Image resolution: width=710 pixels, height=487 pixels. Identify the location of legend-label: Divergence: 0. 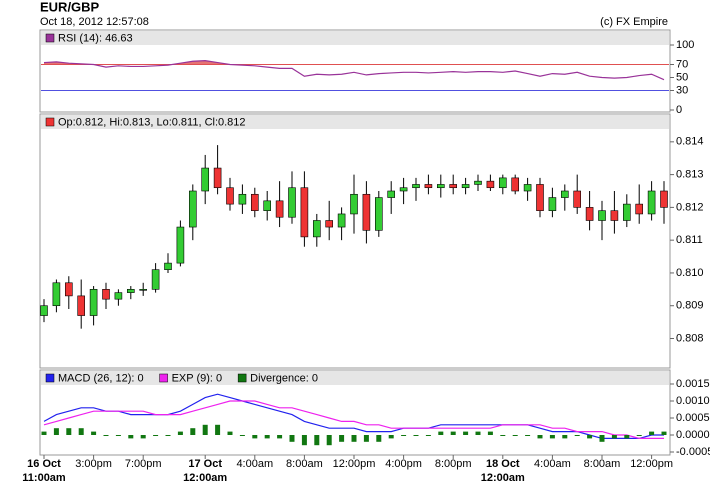
(284, 378).